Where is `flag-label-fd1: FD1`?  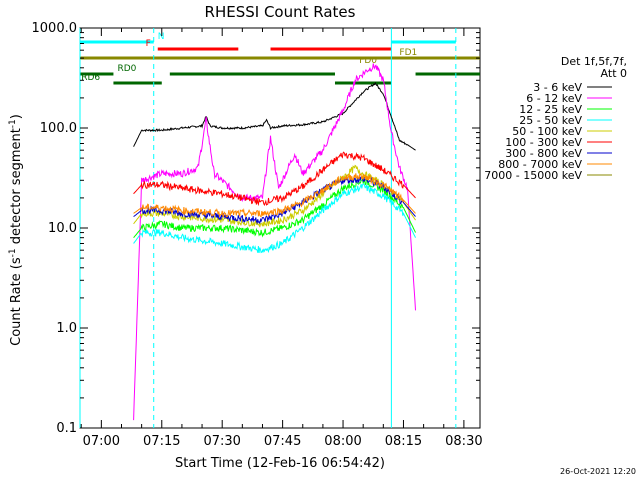
flag-label-fd1: FD1 is located at coordinates (408, 53).